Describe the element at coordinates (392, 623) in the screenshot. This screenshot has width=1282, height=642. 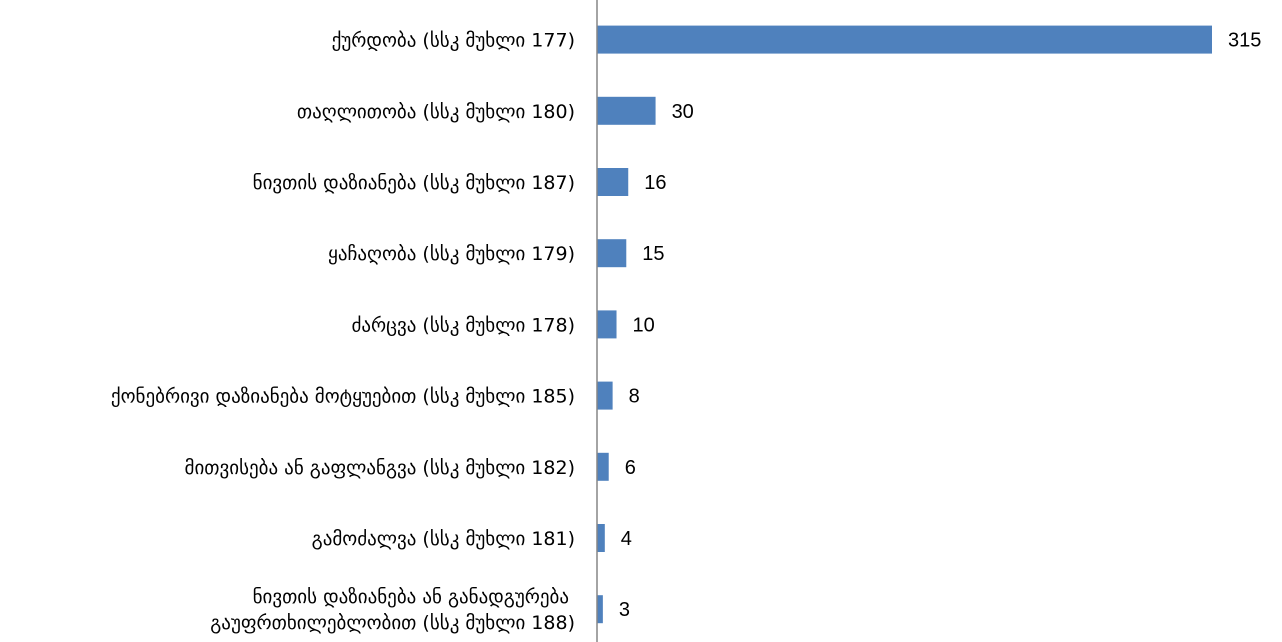
I see `category-label-8-line-1: გაუფრთხილებლობით (სსკ მუხლი 188)` at that location.